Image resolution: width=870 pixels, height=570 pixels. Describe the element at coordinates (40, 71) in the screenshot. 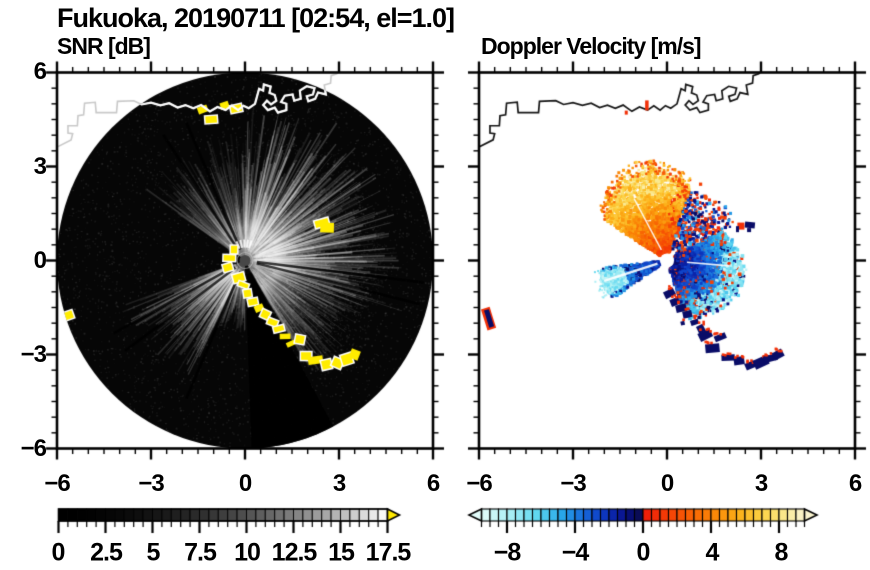

I see `y-tick-label: 6` at that location.